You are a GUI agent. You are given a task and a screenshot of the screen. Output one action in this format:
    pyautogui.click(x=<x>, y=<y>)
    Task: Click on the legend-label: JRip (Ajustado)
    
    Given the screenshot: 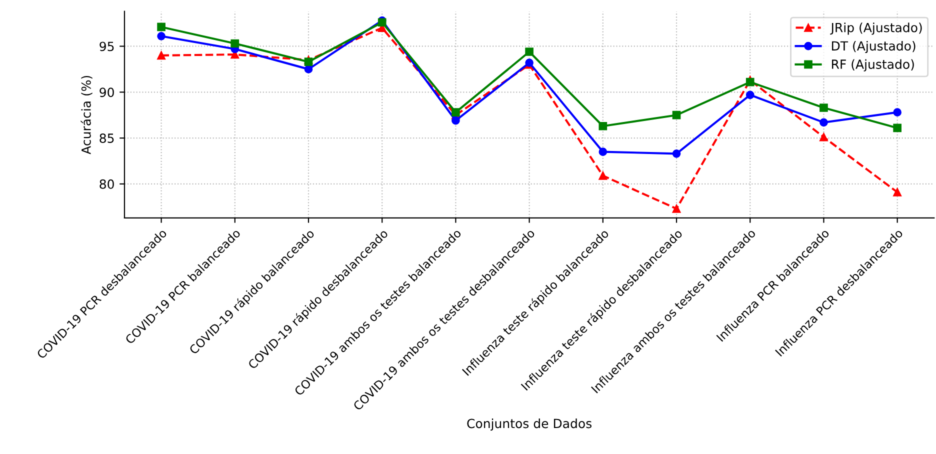 What is the action you would take?
    pyautogui.click(x=876, y=28)
    